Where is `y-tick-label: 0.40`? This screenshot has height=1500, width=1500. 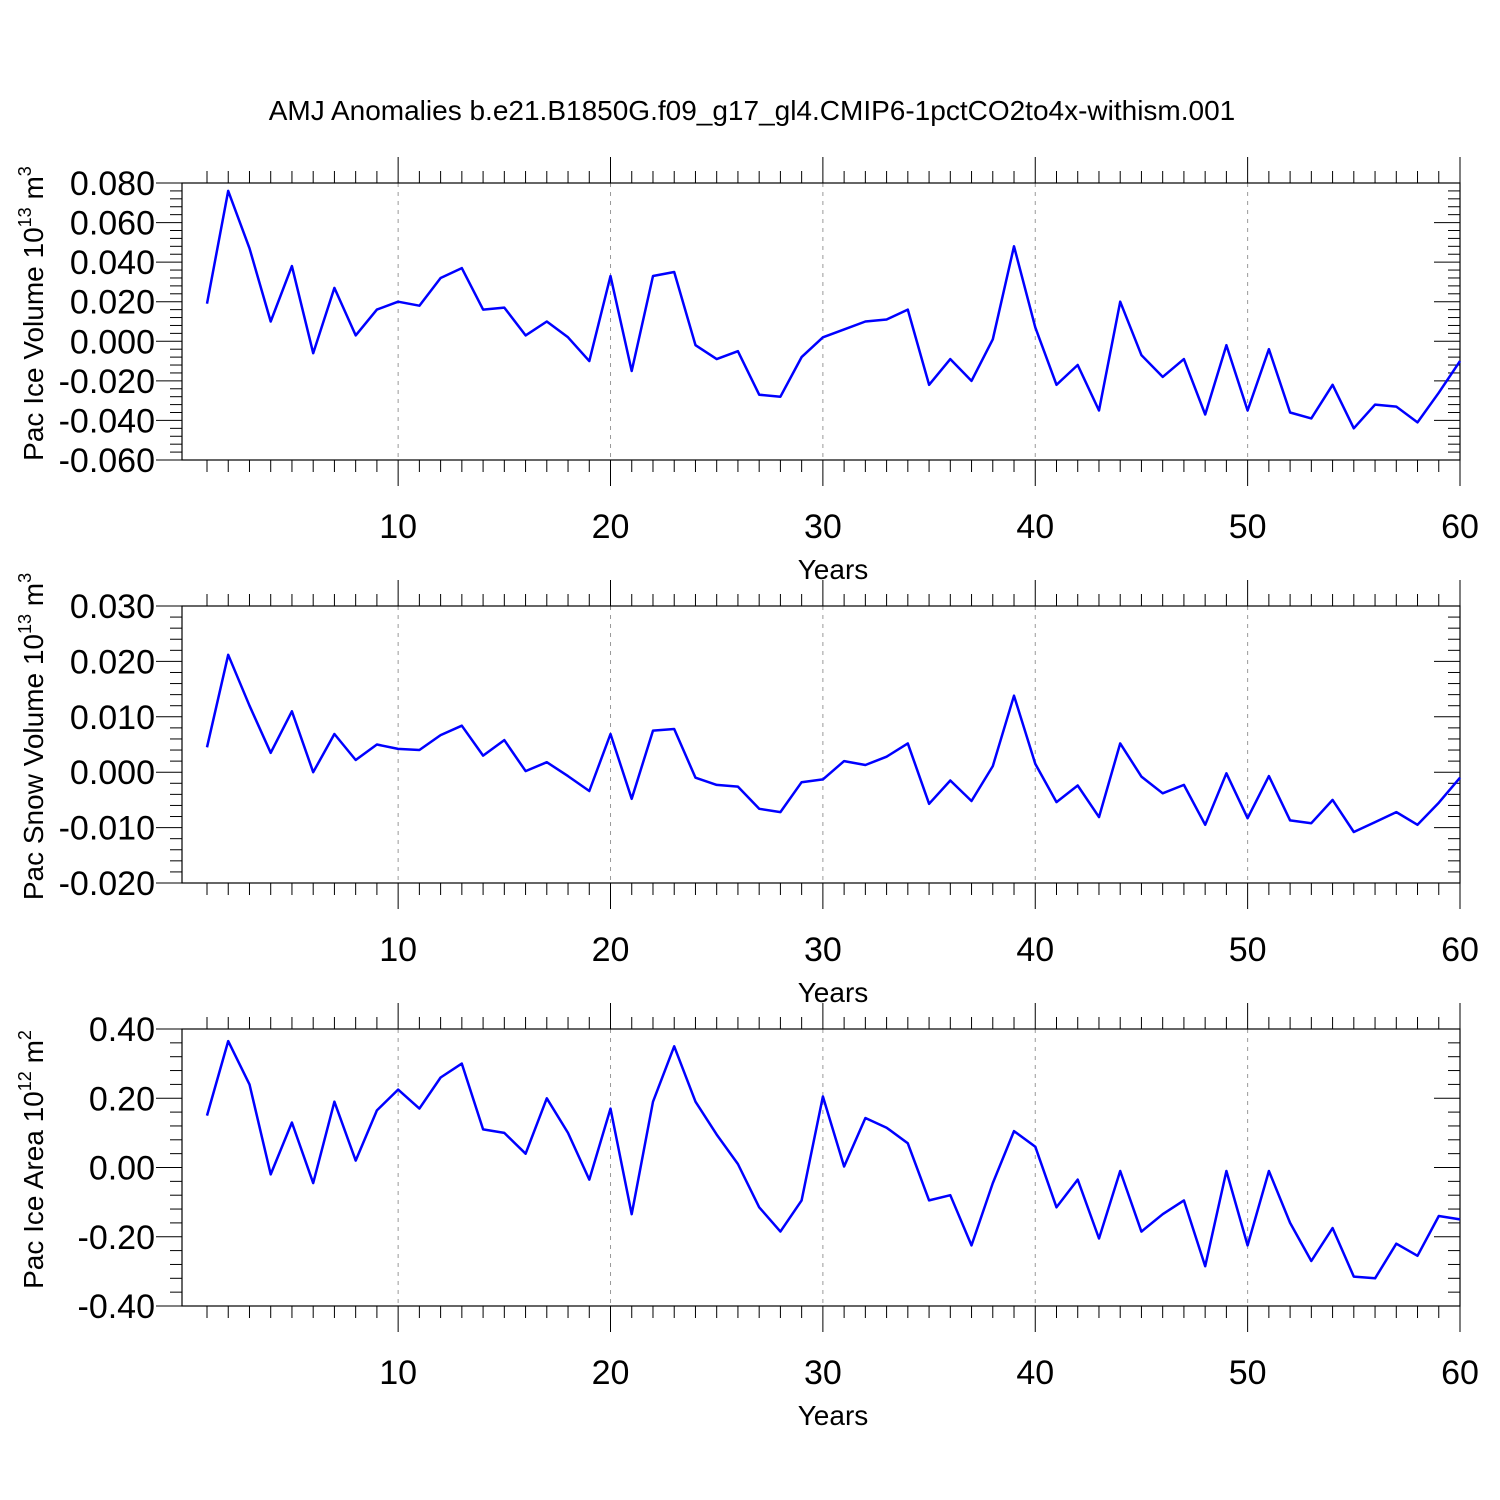
y-tick-label: 0.40 is located at coordinates (122, 1030).